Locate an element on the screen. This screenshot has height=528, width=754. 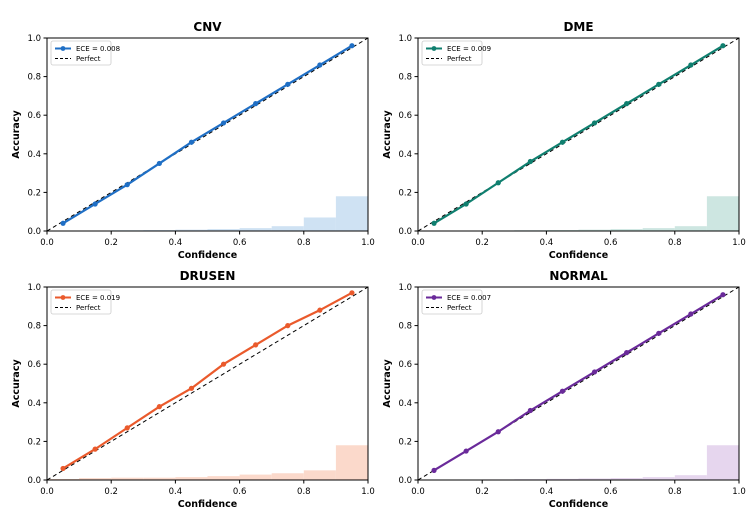
legend-label-ece: ECE = 0.008 is located at coordinates (98, 49).